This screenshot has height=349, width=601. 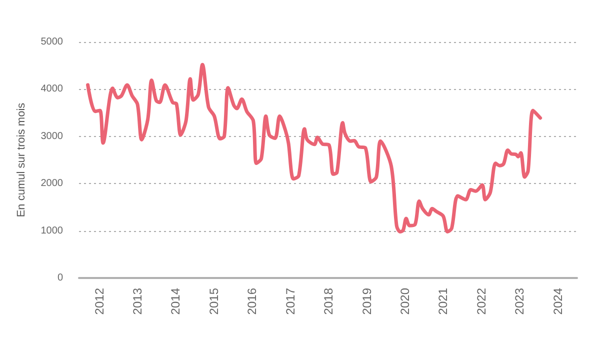 I want to click on y-axis-title: En cumul sur trois mois, so click(x=22, y=160).